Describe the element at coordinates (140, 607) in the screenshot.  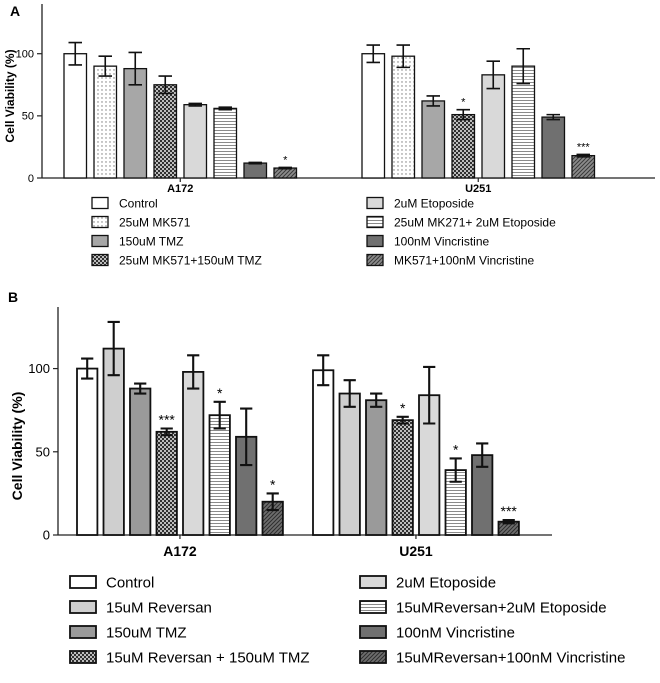
I see `legend-item: 15uM Reversan` at that location.